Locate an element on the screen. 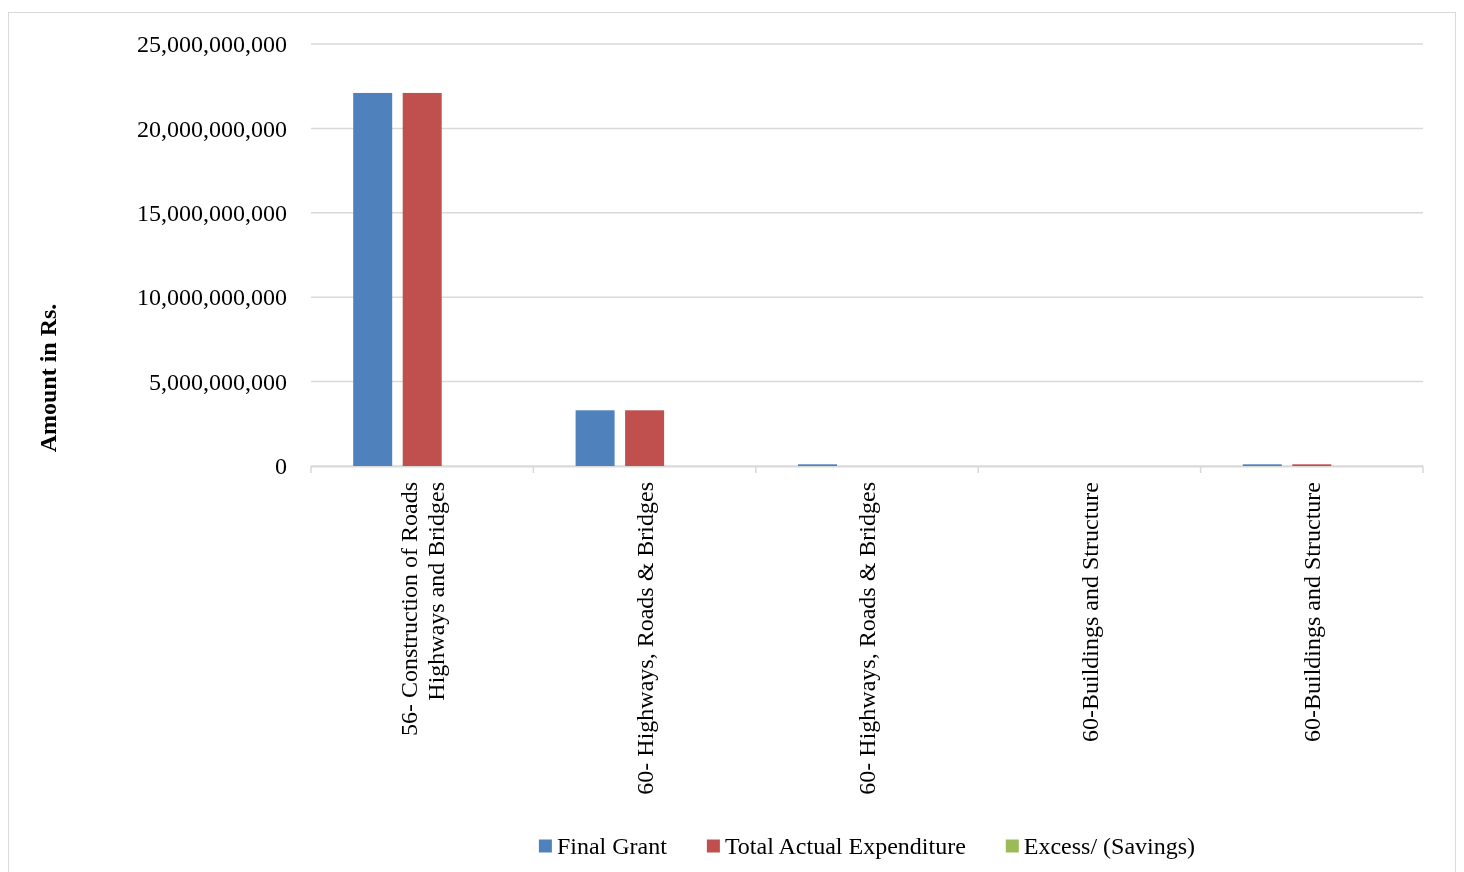  legend-label: Final Grant is located at coordinates (612, 846).